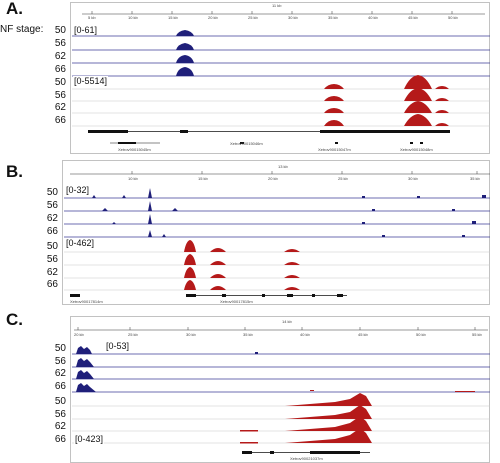  Describe the element at coordinates (343, 178) in the screenshot. I see `panel-b-tick-label: 25 kb` at that location.